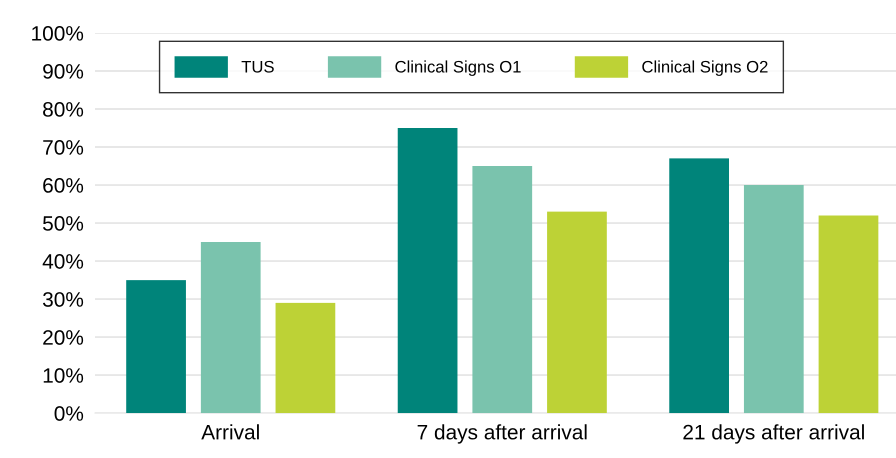 The height and width of the screenshot is (458, 896). What do you see at coordinates (63, 337) in the screenshot?
I see `y-tick-label: 20%` at bounding box center [63, 337].